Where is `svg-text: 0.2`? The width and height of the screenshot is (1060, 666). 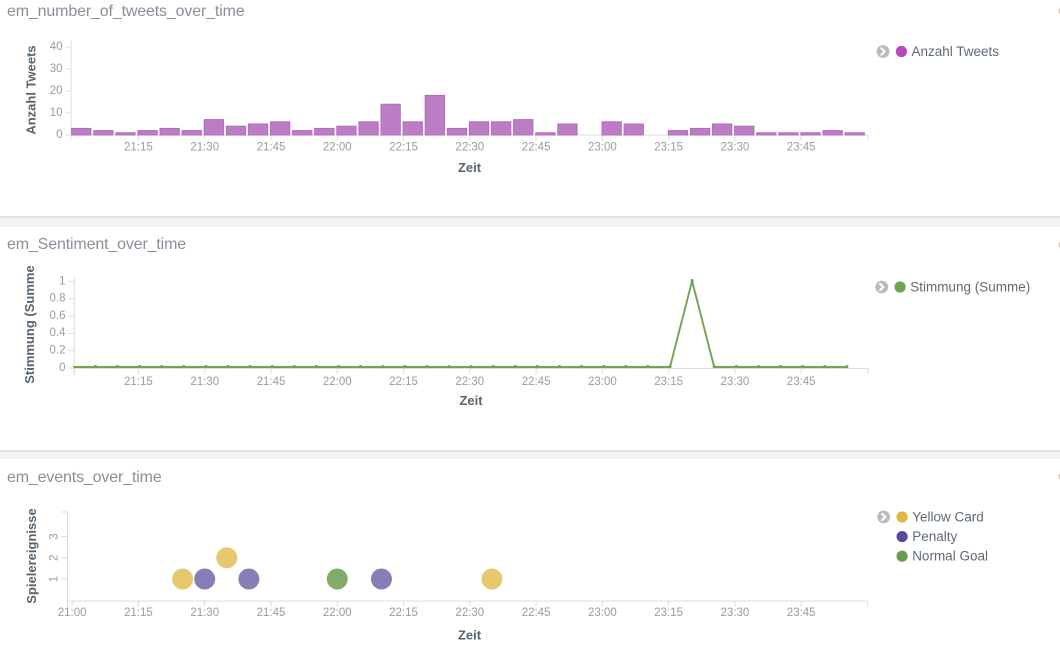
svg-text: 0.2 is located at coordinates (58, 350).